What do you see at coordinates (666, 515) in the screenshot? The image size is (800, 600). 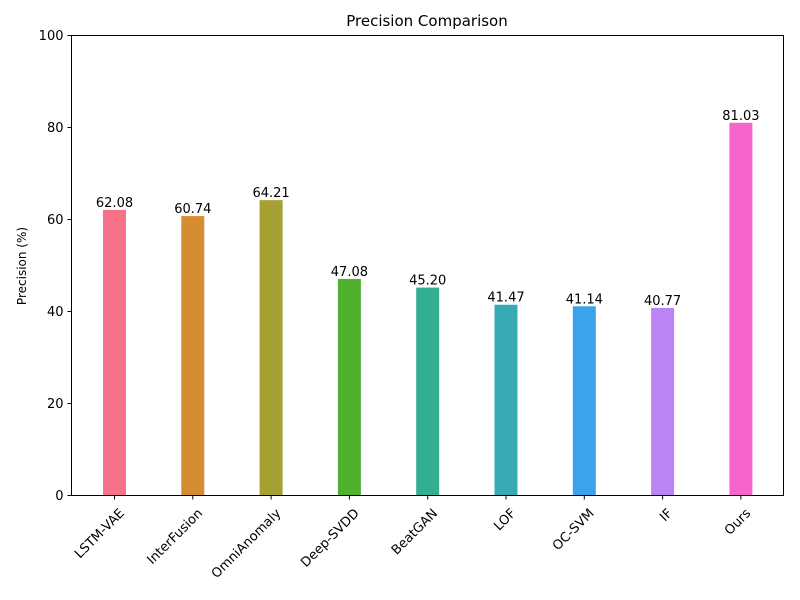 I see `x-tick-label: IF` at bounding box center [666, 515].